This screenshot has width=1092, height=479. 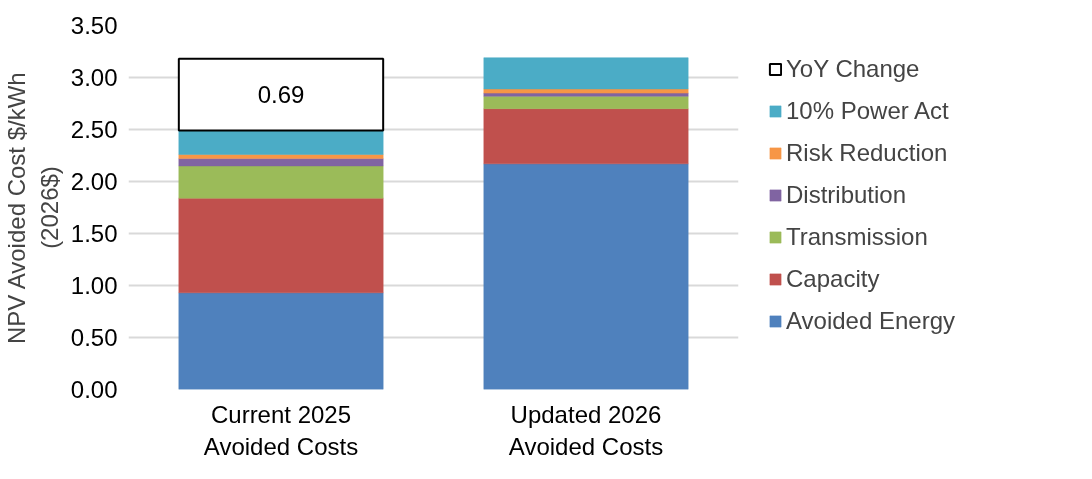 What do you see at coordinates (846, 195) in the screenshot?
I see `legend-label: Distribution` at bounding box center [846, 195].